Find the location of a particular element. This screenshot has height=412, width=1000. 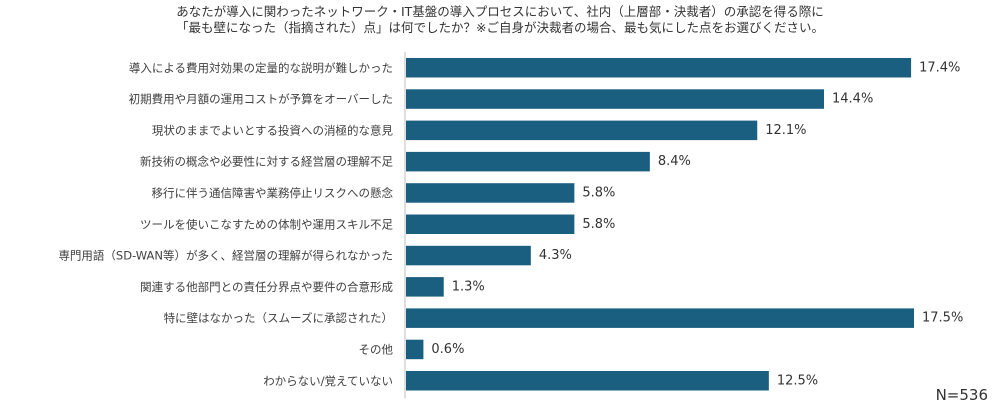

category-label: 新技術の概念や必要性に対する経営層の理解不足 is located at coordinates (266, 162).